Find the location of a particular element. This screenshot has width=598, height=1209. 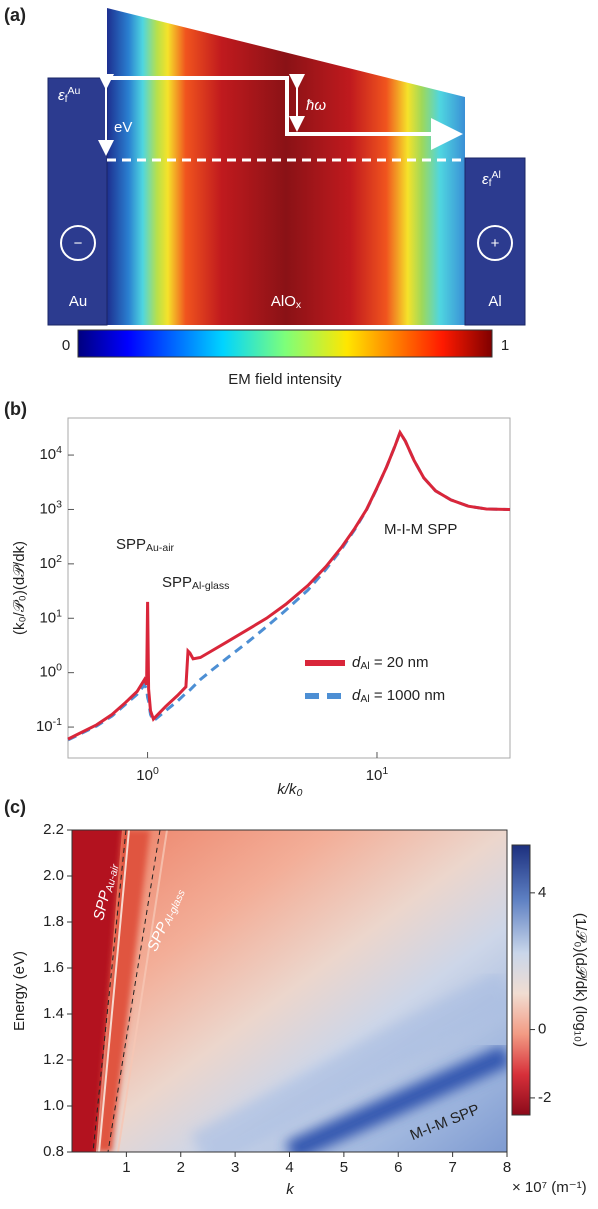

y-tick-label: 1.4 is located at coordinates (53, 1013).